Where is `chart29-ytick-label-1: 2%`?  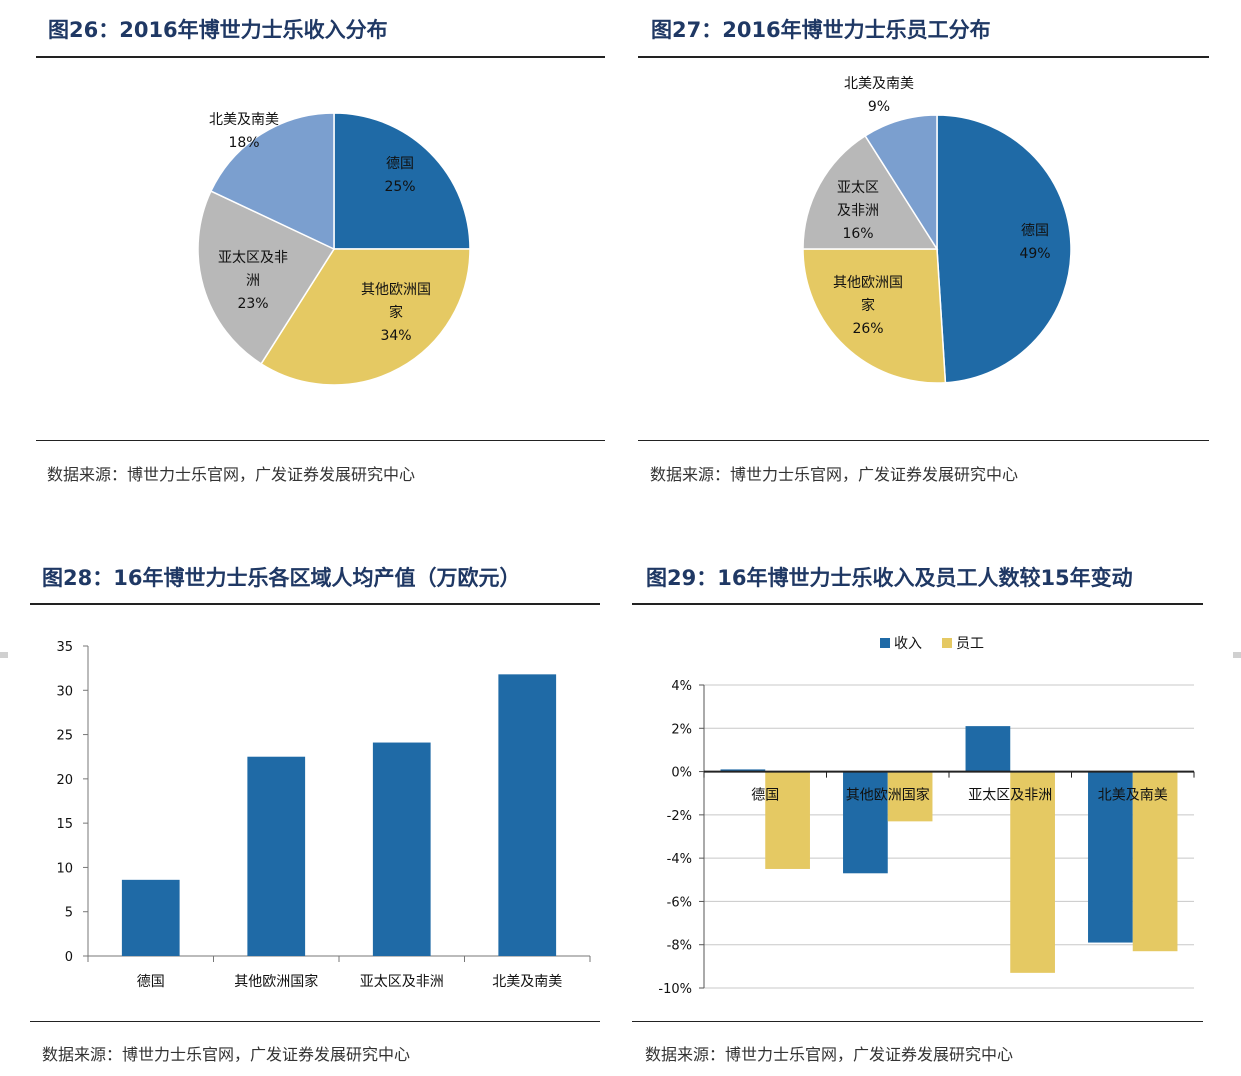 chart29-ytick-label-1: 2% is located at coordinates (681, 729).